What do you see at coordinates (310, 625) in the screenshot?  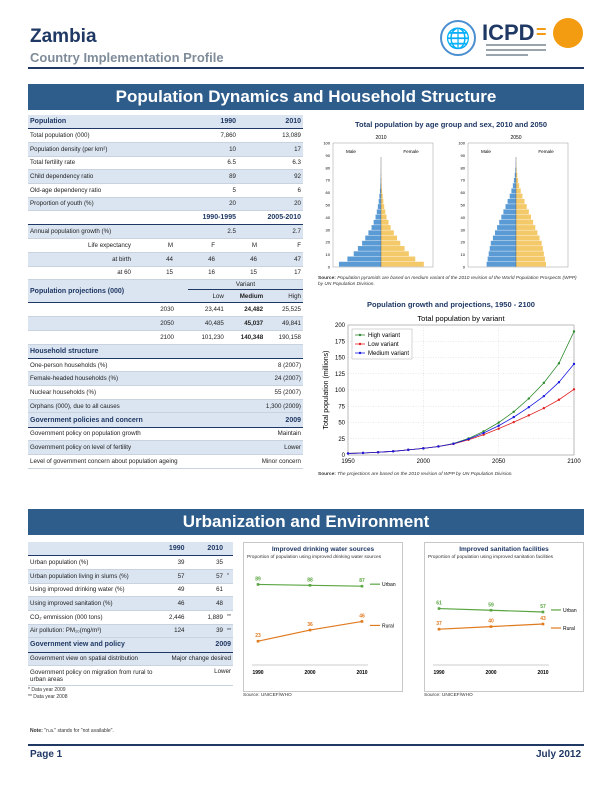 I see `data-label: 36` at bounding box center [310, 625].